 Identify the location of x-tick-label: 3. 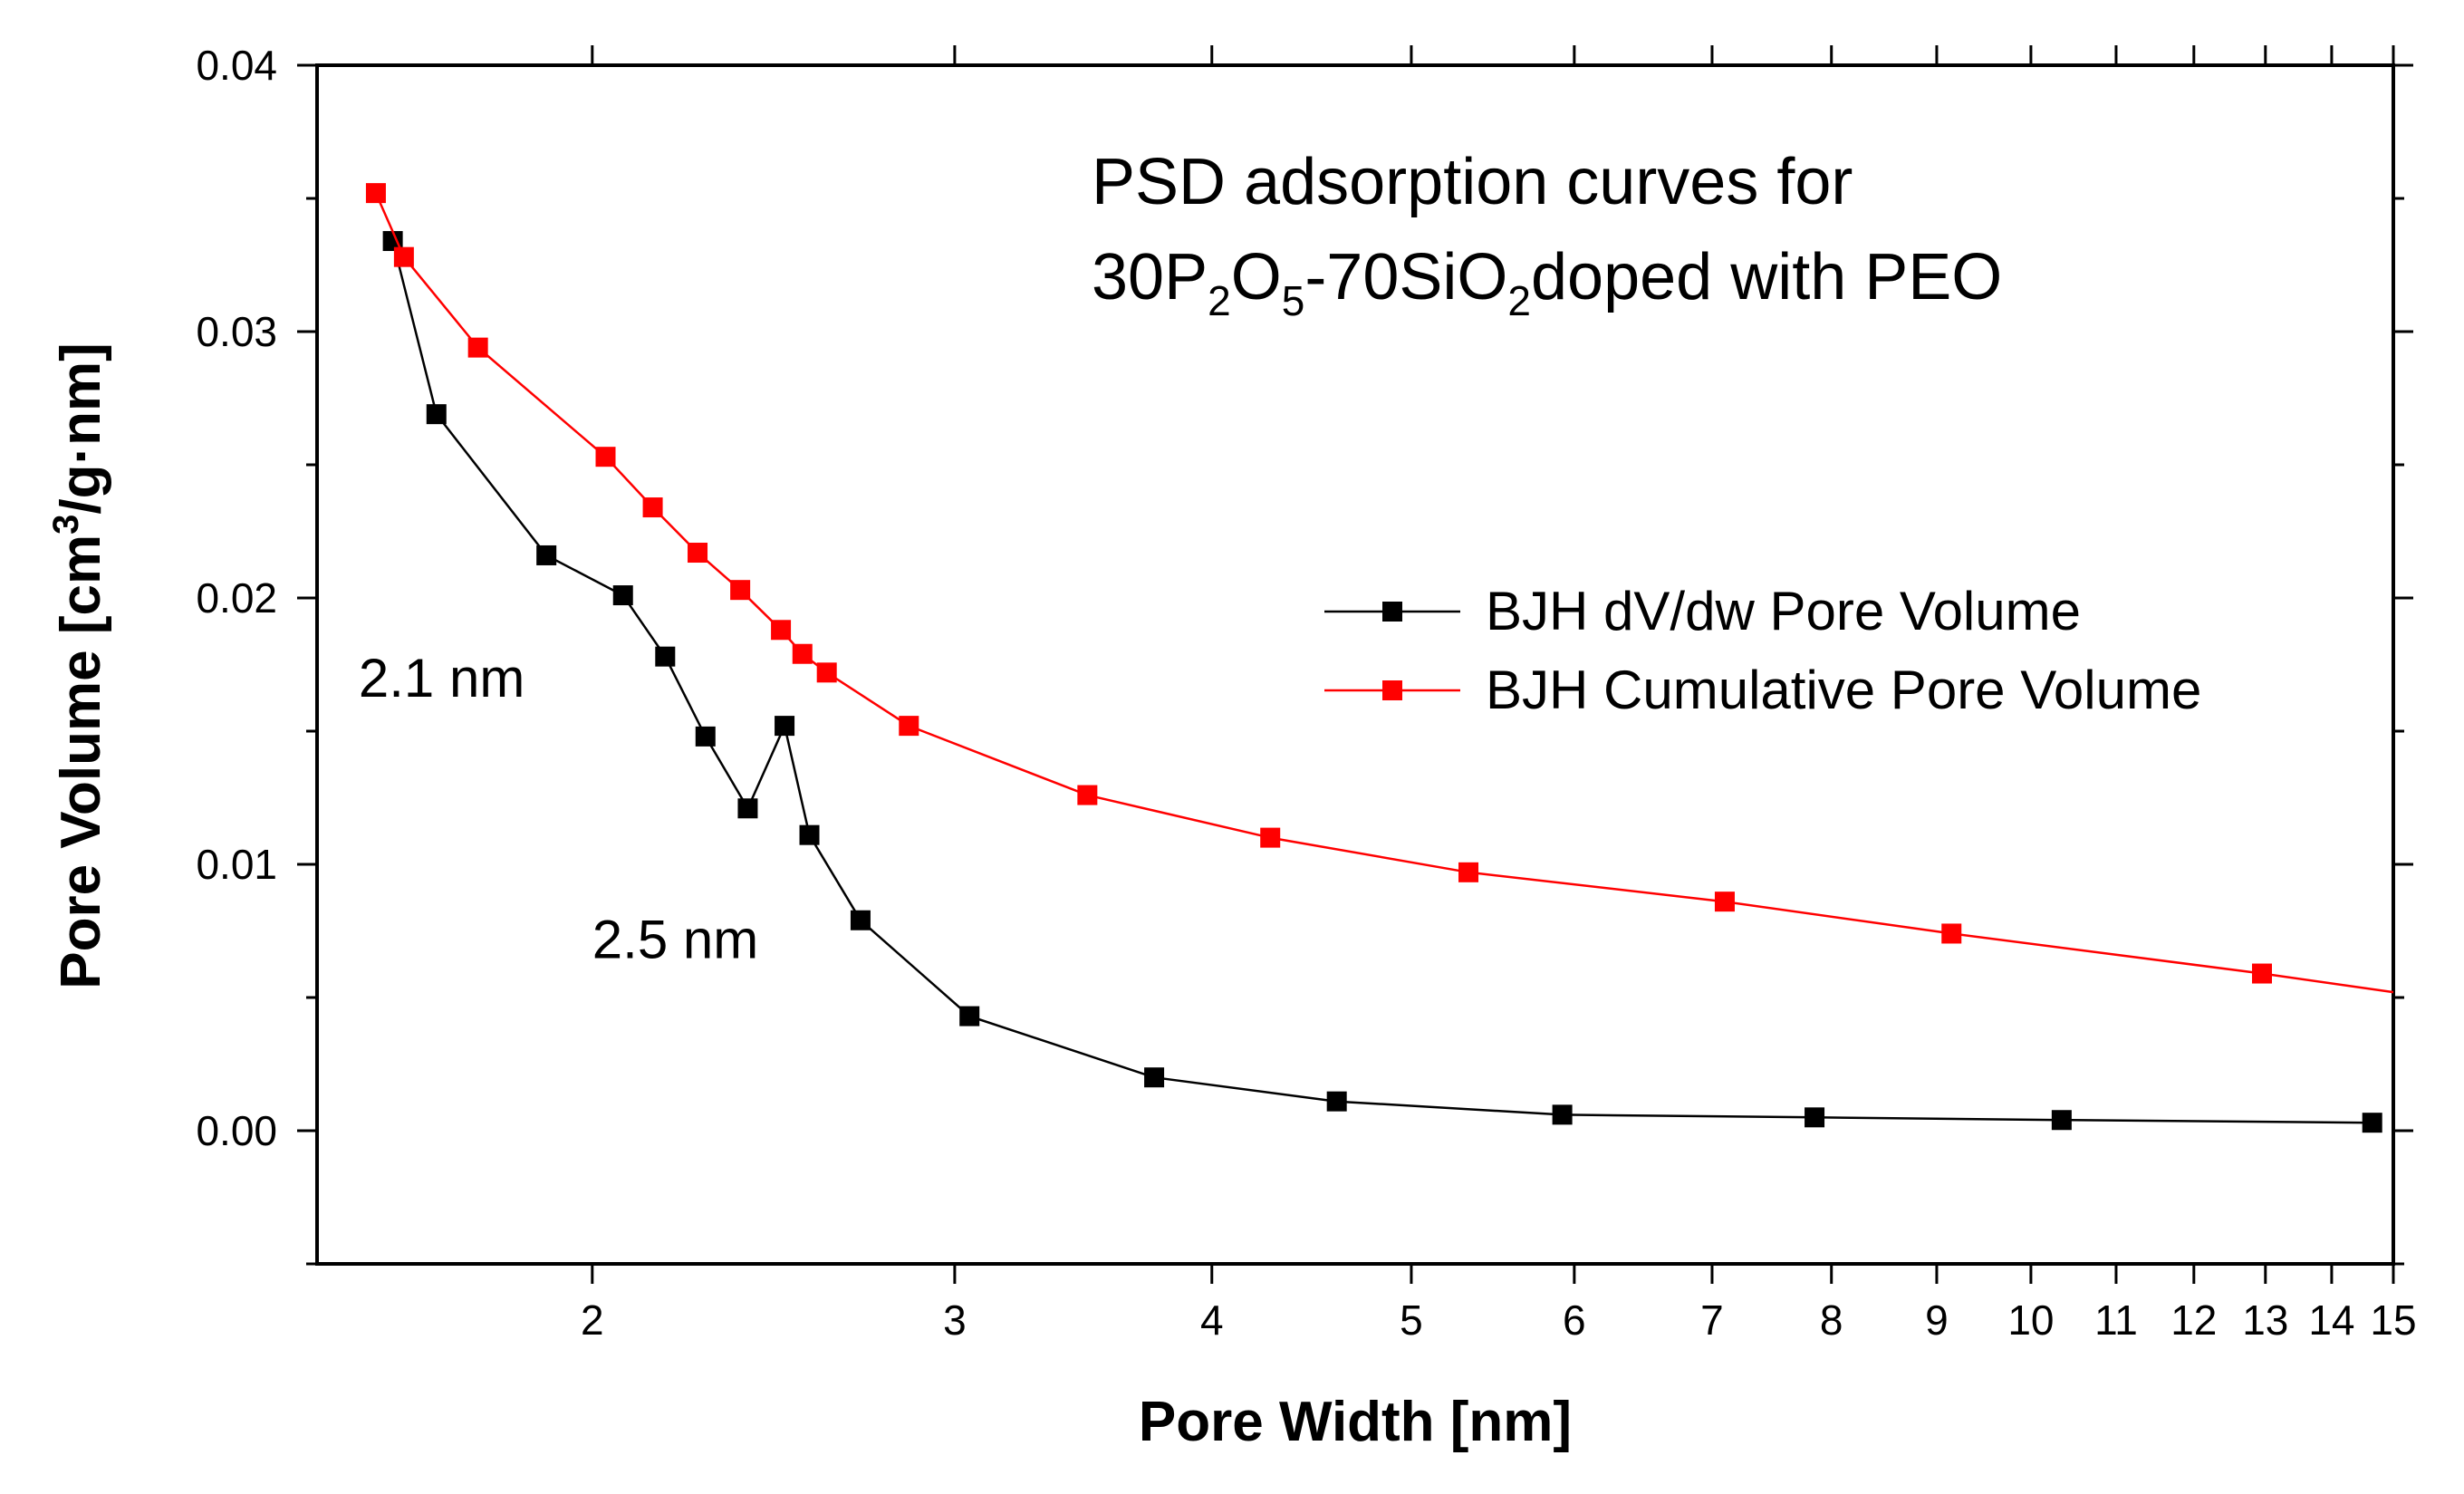
(955, 1320).